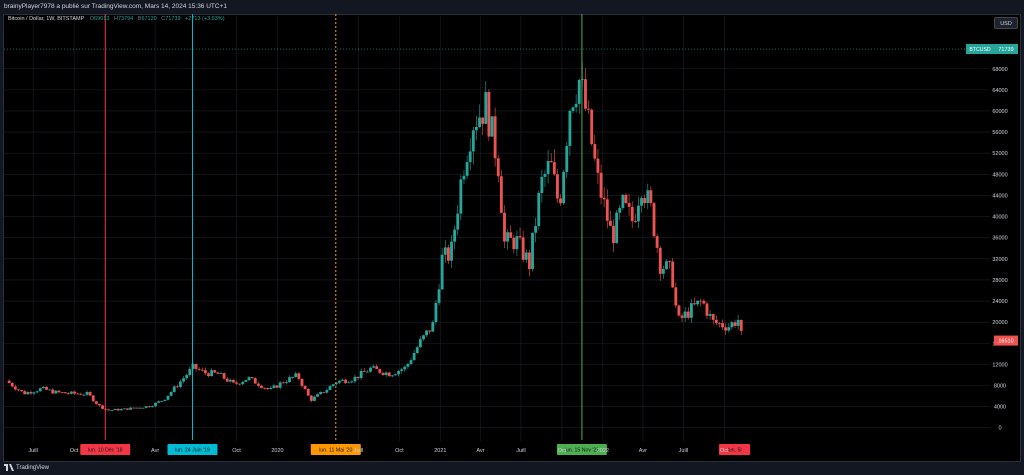  Describe the element at coordinates (33, 468) in the screenshot. I see `footer-brand: TradingView` at that location.